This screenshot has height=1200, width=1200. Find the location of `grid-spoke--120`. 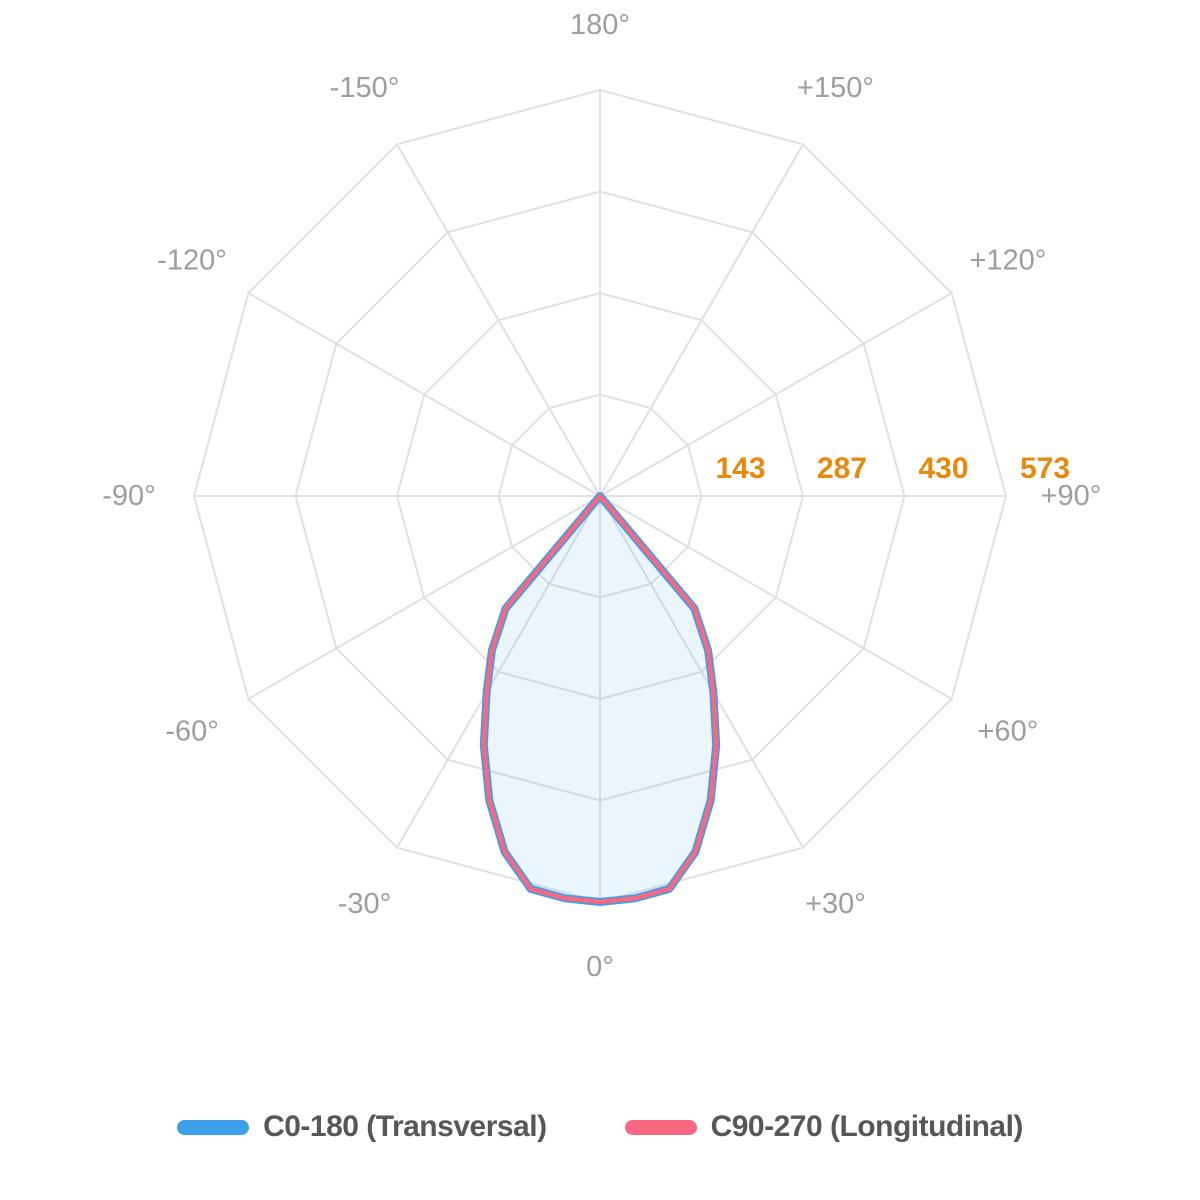

grid-spoke--120 is located at coordinates (424, 394).